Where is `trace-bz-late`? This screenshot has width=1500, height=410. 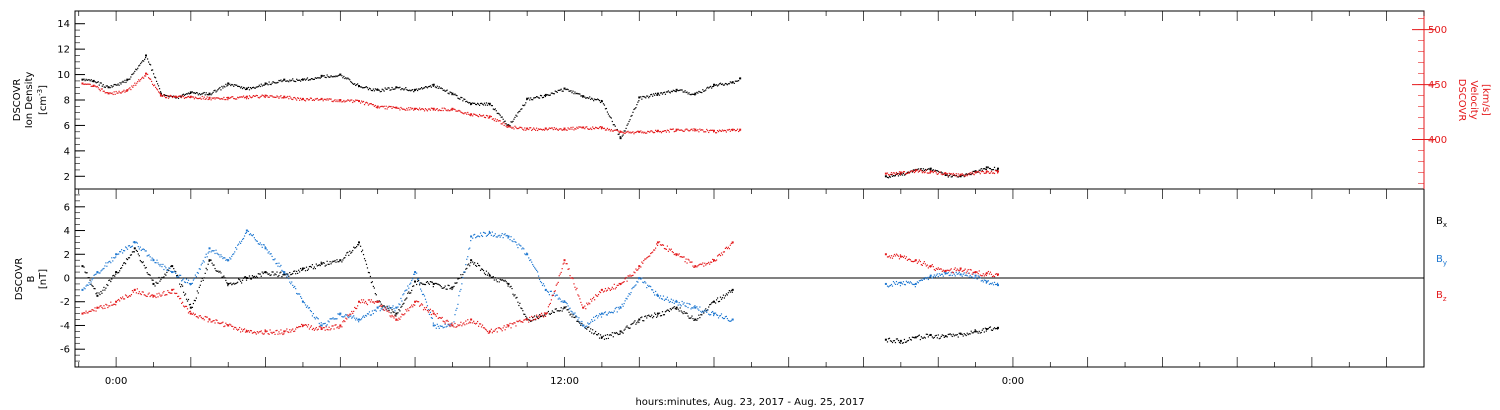
trace-bz-late is located at coordinates (906, 257).